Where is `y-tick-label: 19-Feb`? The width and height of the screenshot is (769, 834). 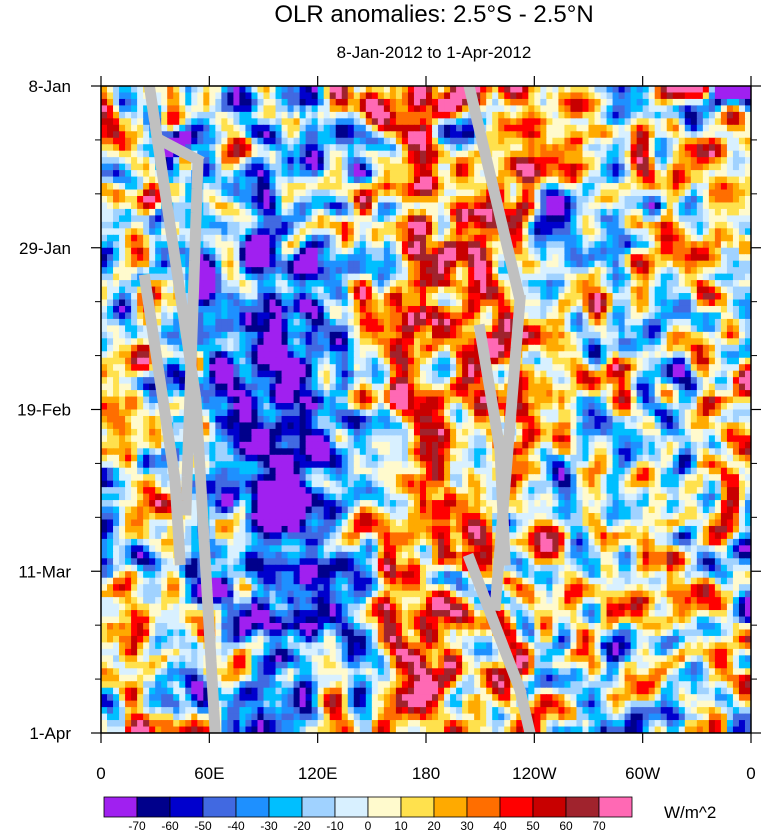
y-tick-label: 19-Feb is located at coordinates (44, 410).